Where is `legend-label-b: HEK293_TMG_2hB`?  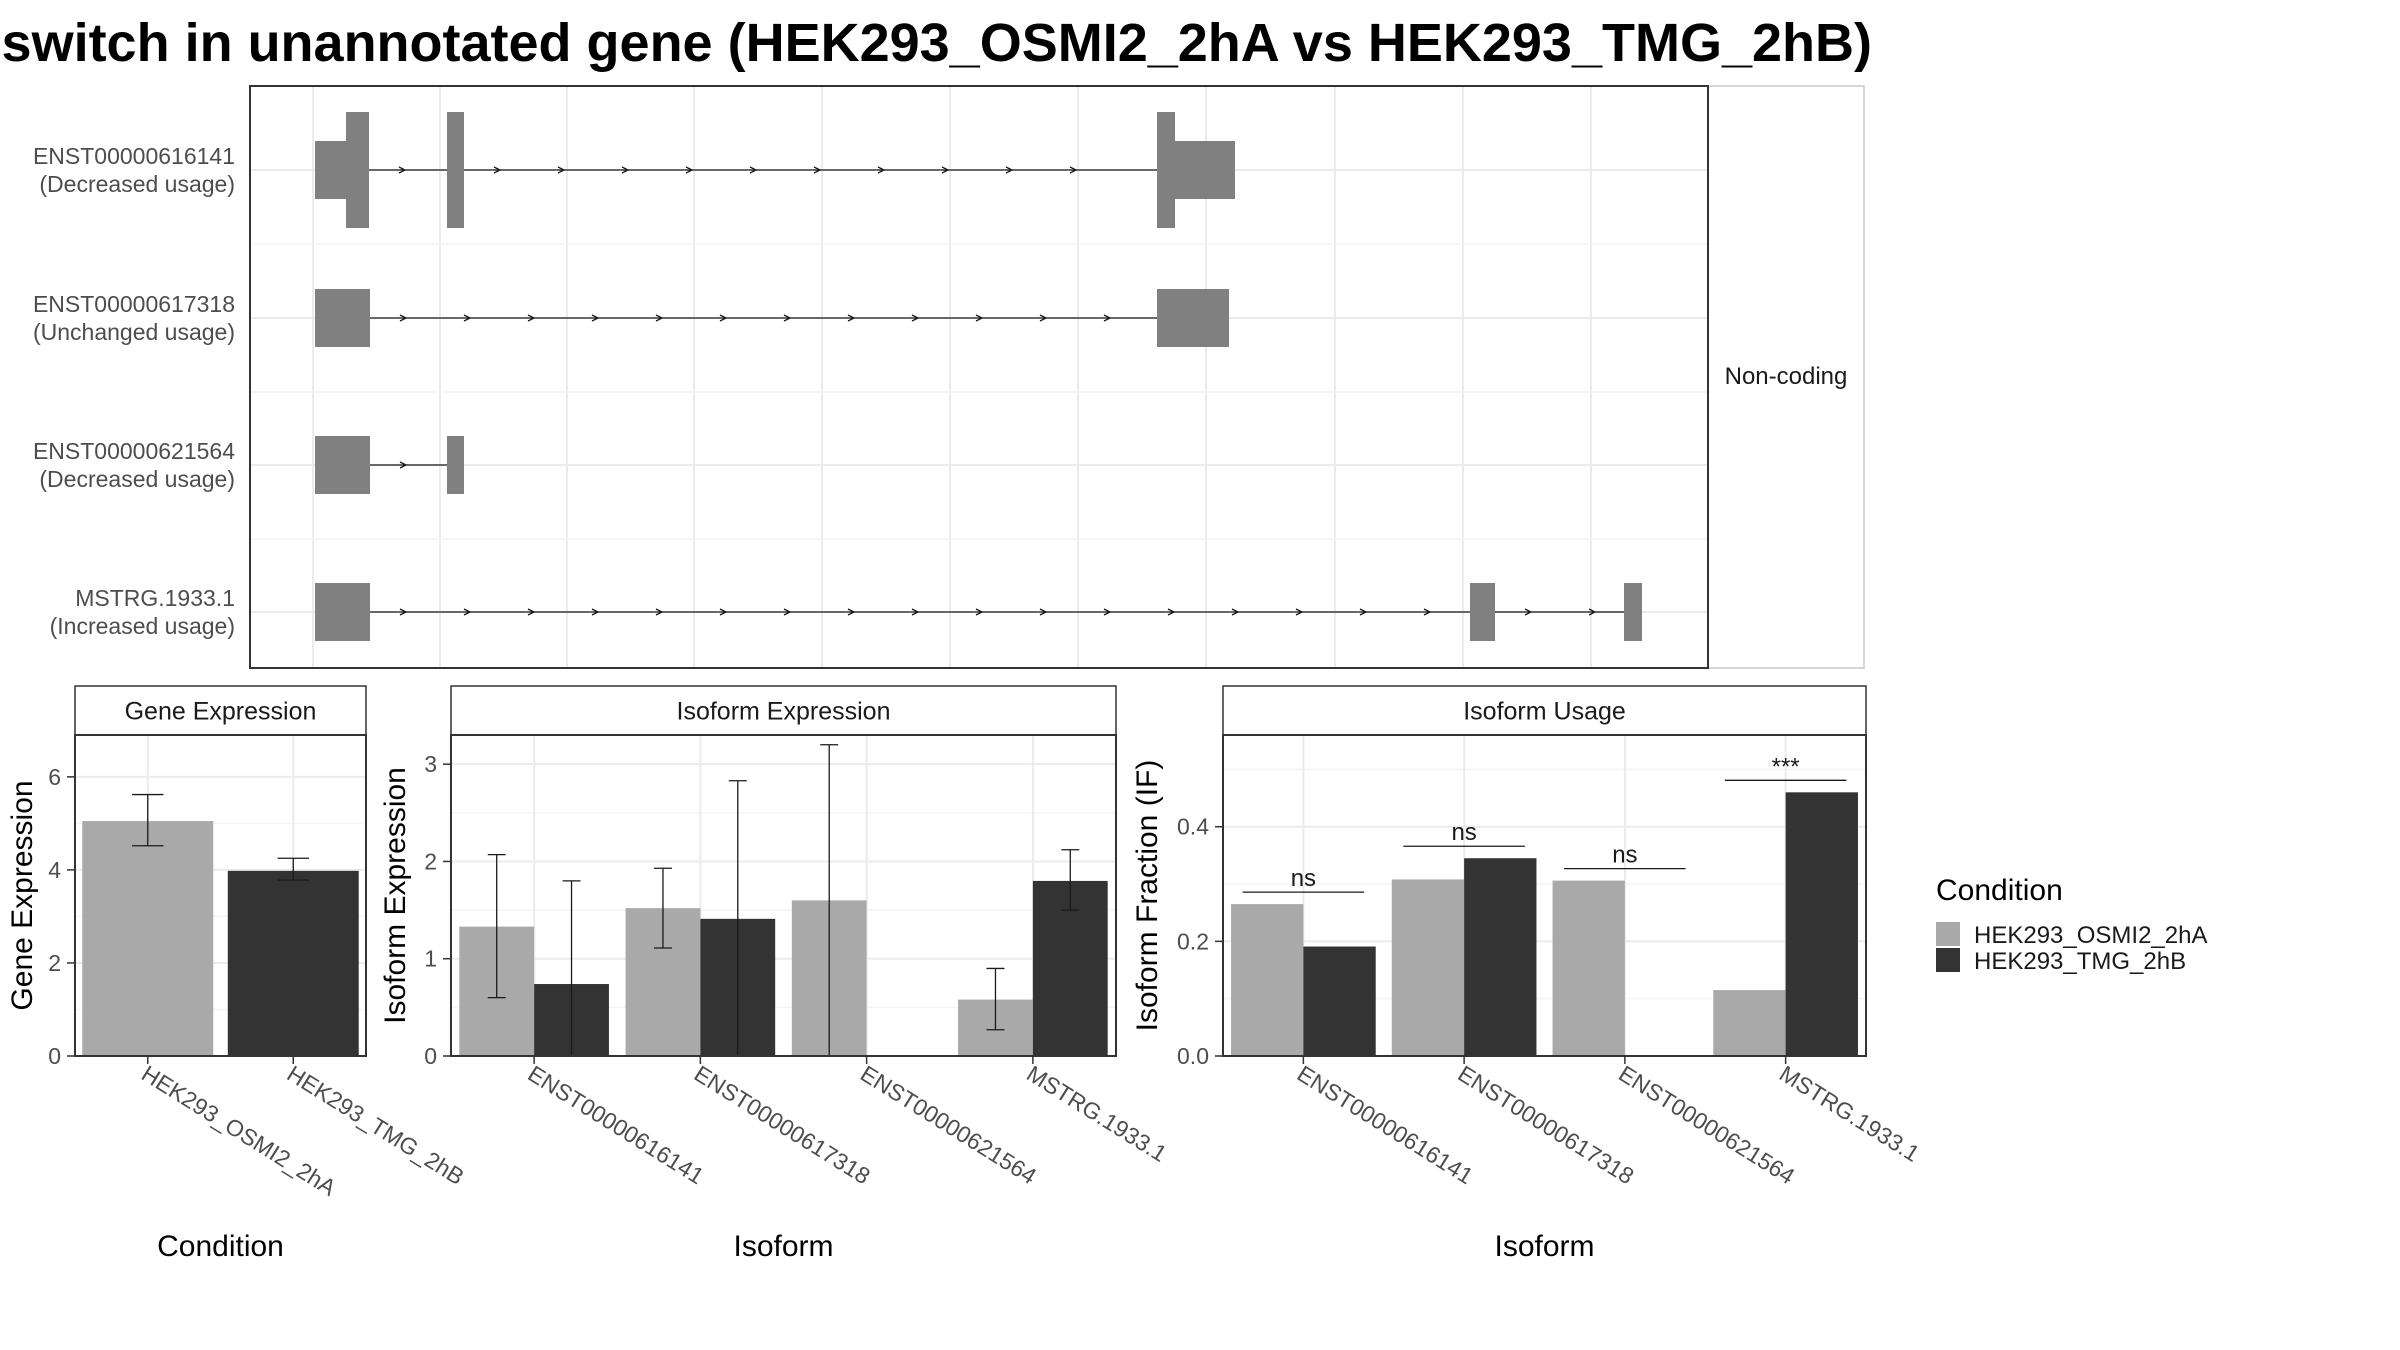
legend-label-b: HEK293_TMG_2hB is located at coordinates (2080, 961).